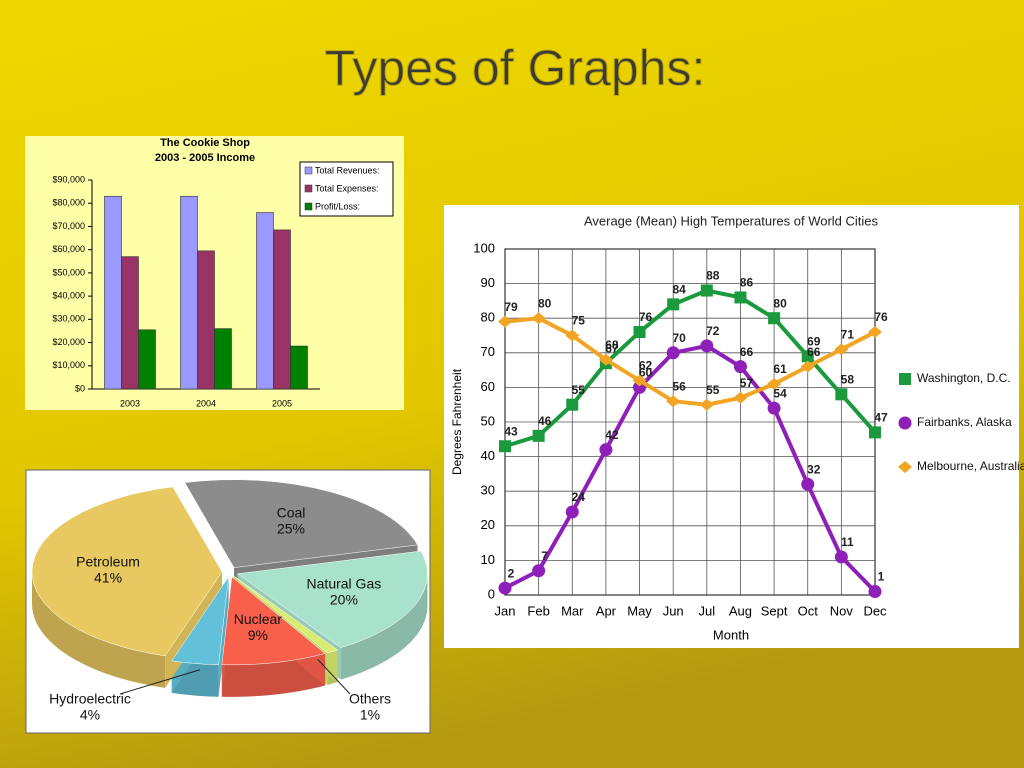 This screenshot has width=1024, height=768. I want to click on data-label: 79, so click(511, 307).